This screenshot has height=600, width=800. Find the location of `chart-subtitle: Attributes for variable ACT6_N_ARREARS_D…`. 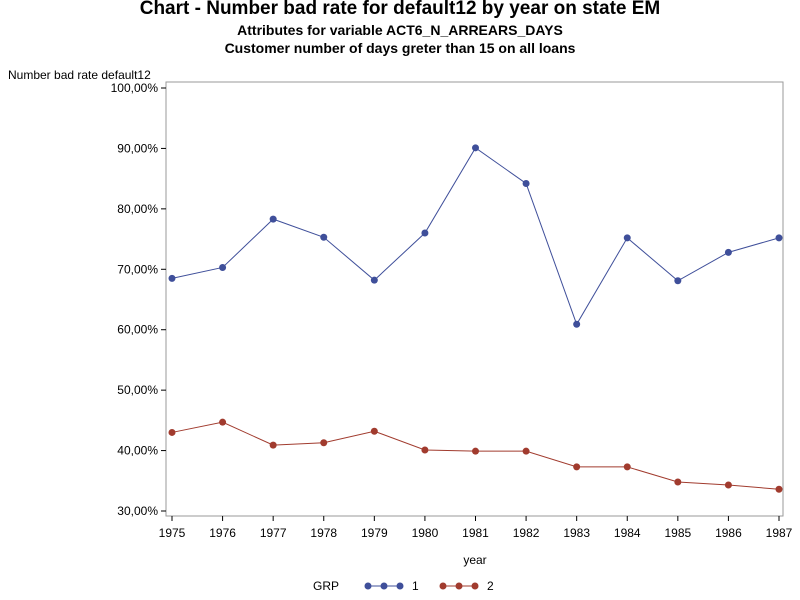

chart-subtitle: Attributes for variable ACT6_N_ARREARS_D… is located at coordinates (400, 30).